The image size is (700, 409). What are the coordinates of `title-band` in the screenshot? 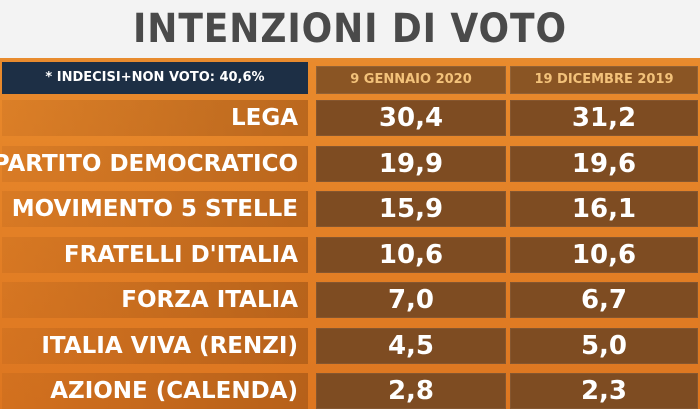 It's located at (350, 29).